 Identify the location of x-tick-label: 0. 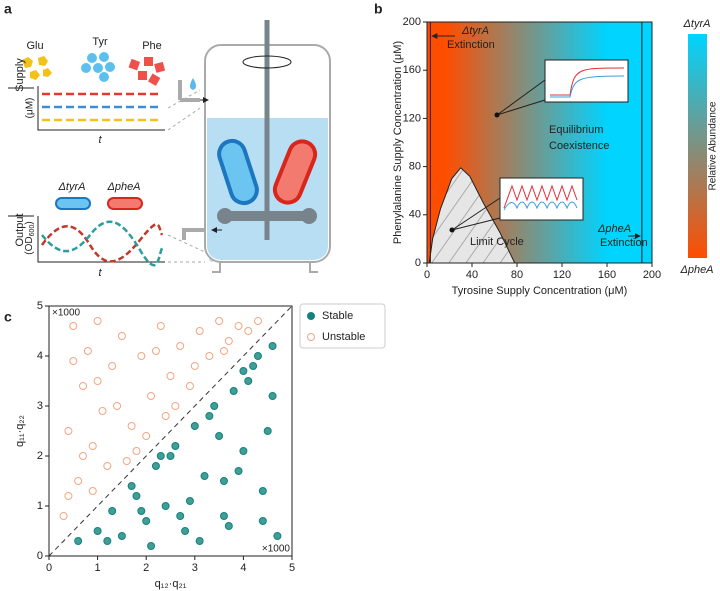
(49, 568).